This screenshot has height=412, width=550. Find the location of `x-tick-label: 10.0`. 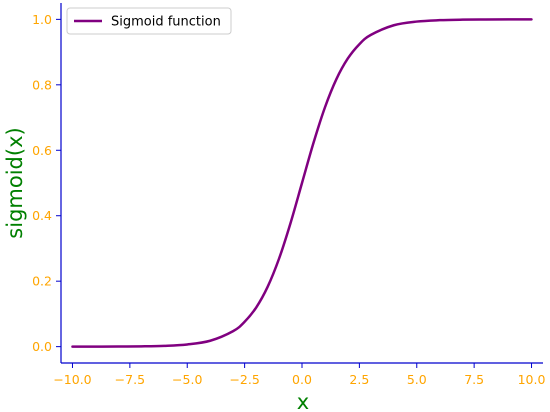

x-tick-label: 10.0 is located at coordinates (532, 379).